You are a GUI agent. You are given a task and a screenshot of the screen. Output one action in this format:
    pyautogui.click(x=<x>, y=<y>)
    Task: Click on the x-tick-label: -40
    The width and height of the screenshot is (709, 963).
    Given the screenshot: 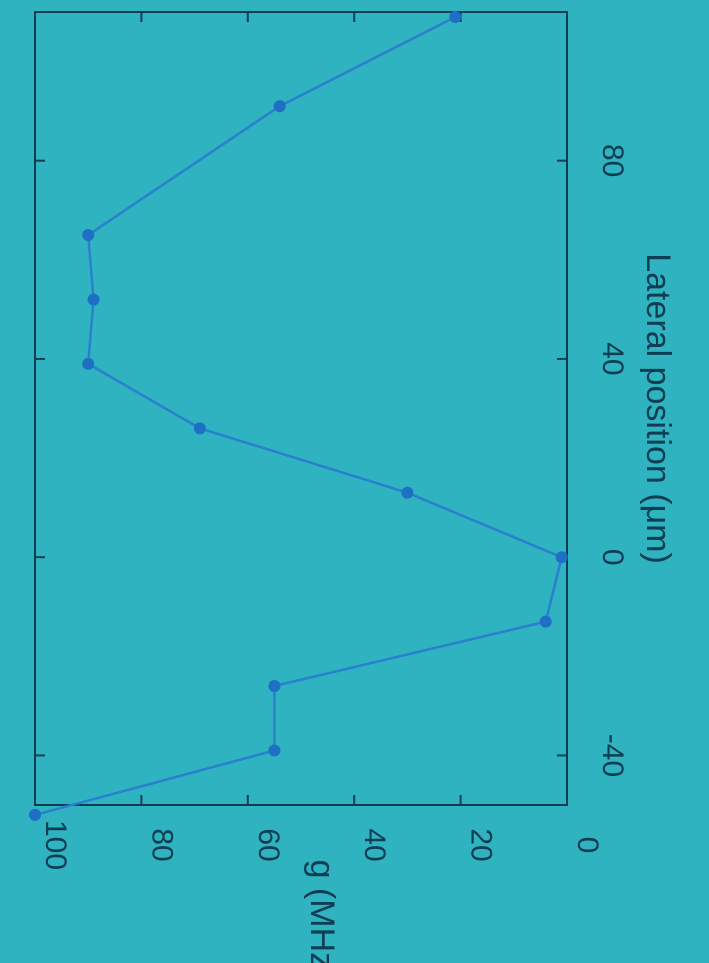 What is the action you would take?
    pyautogui.click(x=612, y=755)
    